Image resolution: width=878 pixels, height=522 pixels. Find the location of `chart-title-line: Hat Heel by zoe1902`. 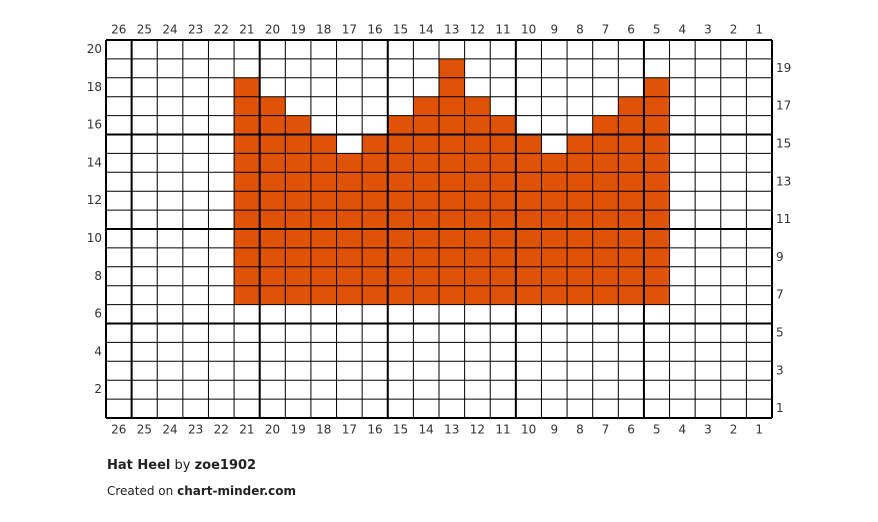

chart-title-line: Hat Heel by zoe1902 is located at coordinates (181, 465).